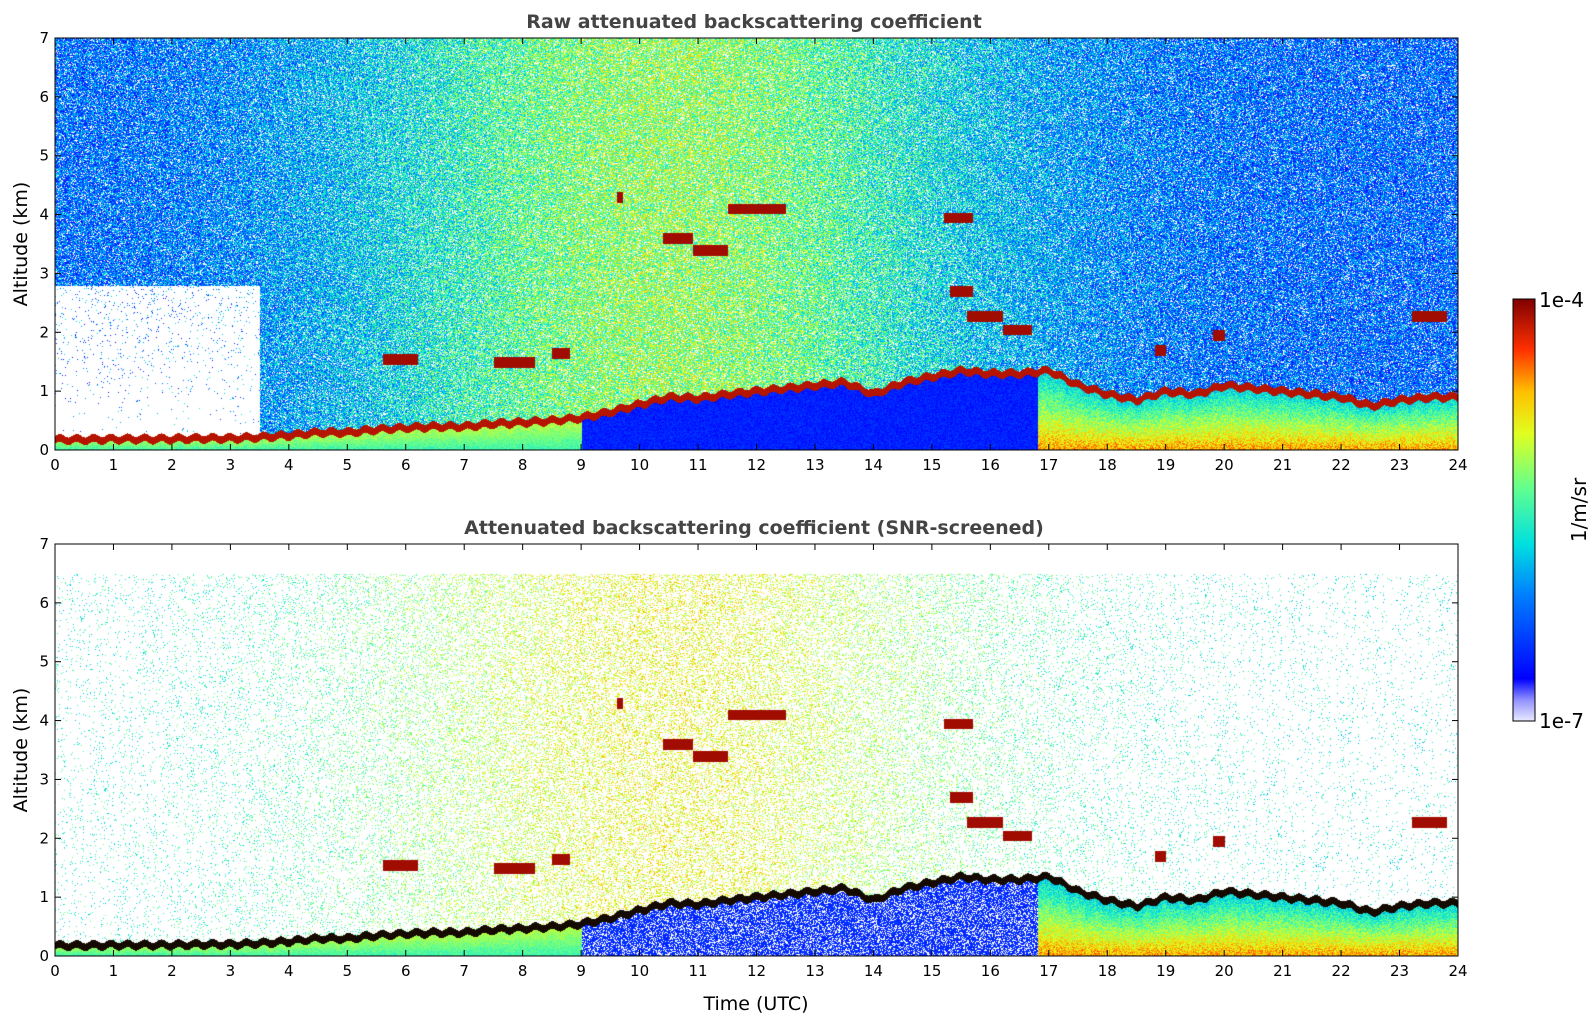 This screenshot has width=1595, height=1020. What do you see at coordinates (1579, 509) in the screenshot?
I see `colorbar-unit-label: 1/m/sr` at bounding box center [1579, 509].